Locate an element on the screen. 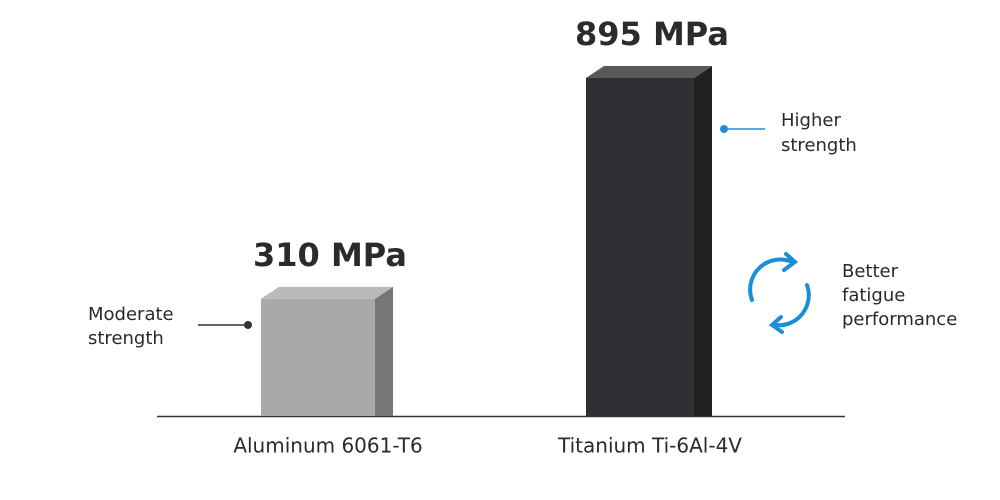  value-label: 895 MPa is located at coordinates (652, 34).